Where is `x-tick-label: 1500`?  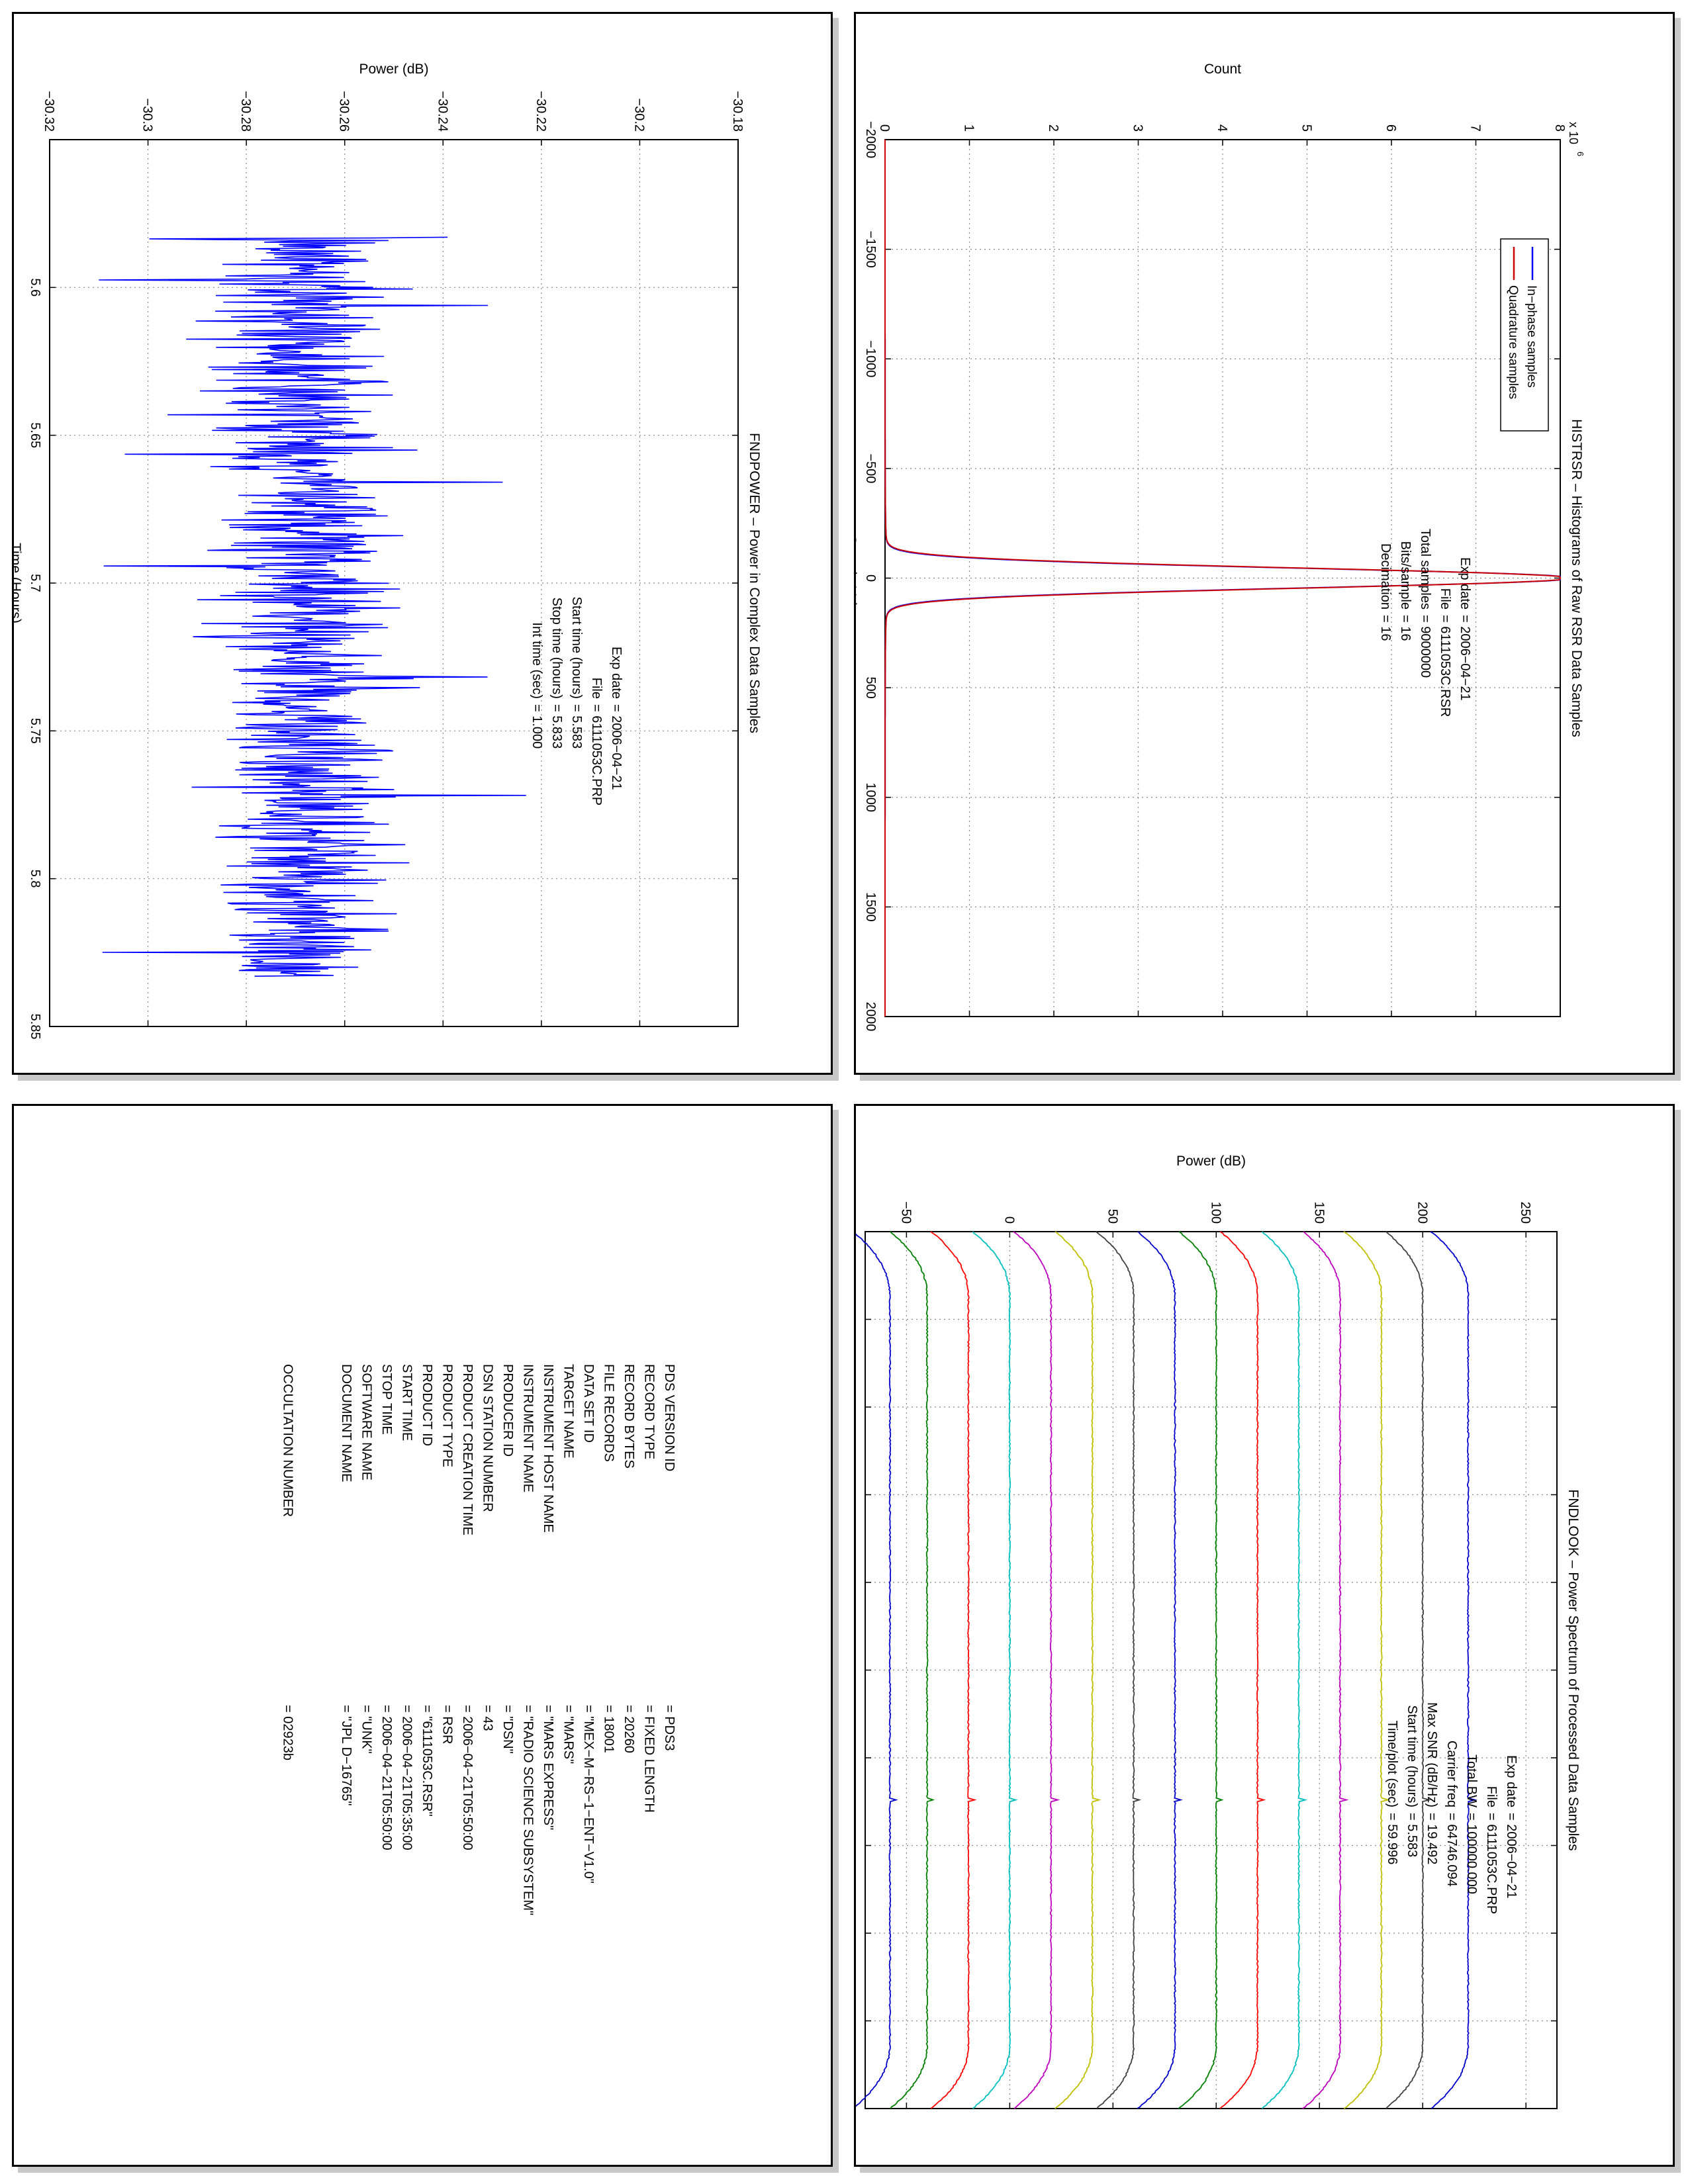 x-tick-label: 1500 is located at coordinates (870, 907).